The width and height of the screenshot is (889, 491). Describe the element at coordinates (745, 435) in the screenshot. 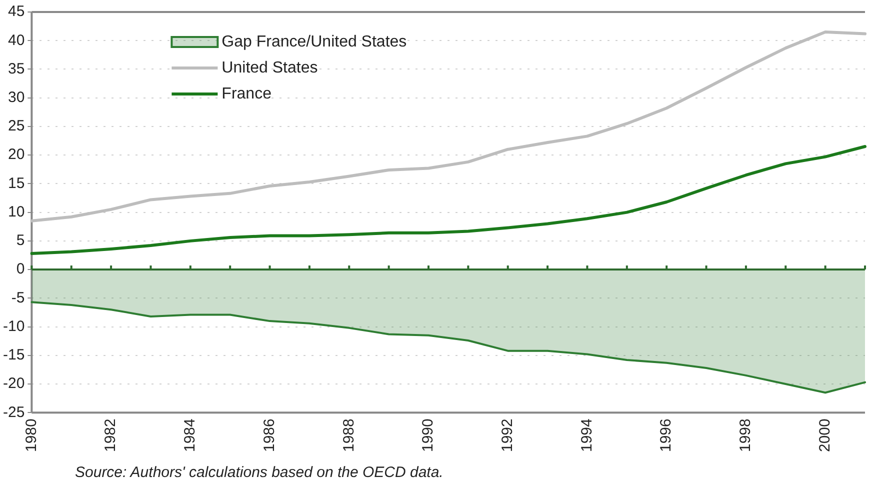

I see `x-tick-label: 1998` at that location.